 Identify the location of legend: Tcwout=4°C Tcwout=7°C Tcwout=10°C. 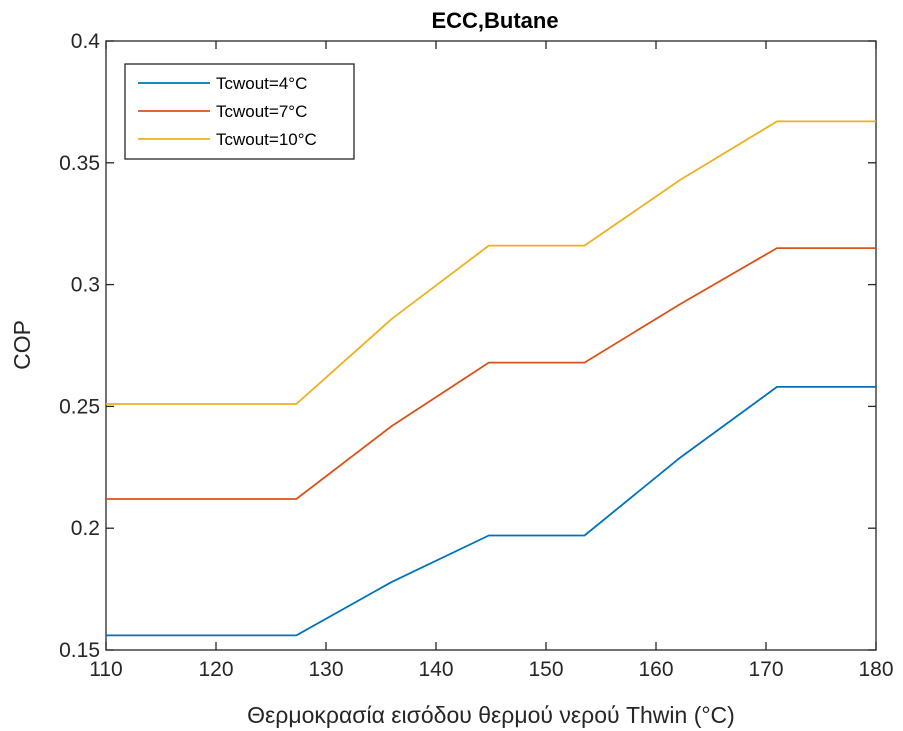
(239, 111).